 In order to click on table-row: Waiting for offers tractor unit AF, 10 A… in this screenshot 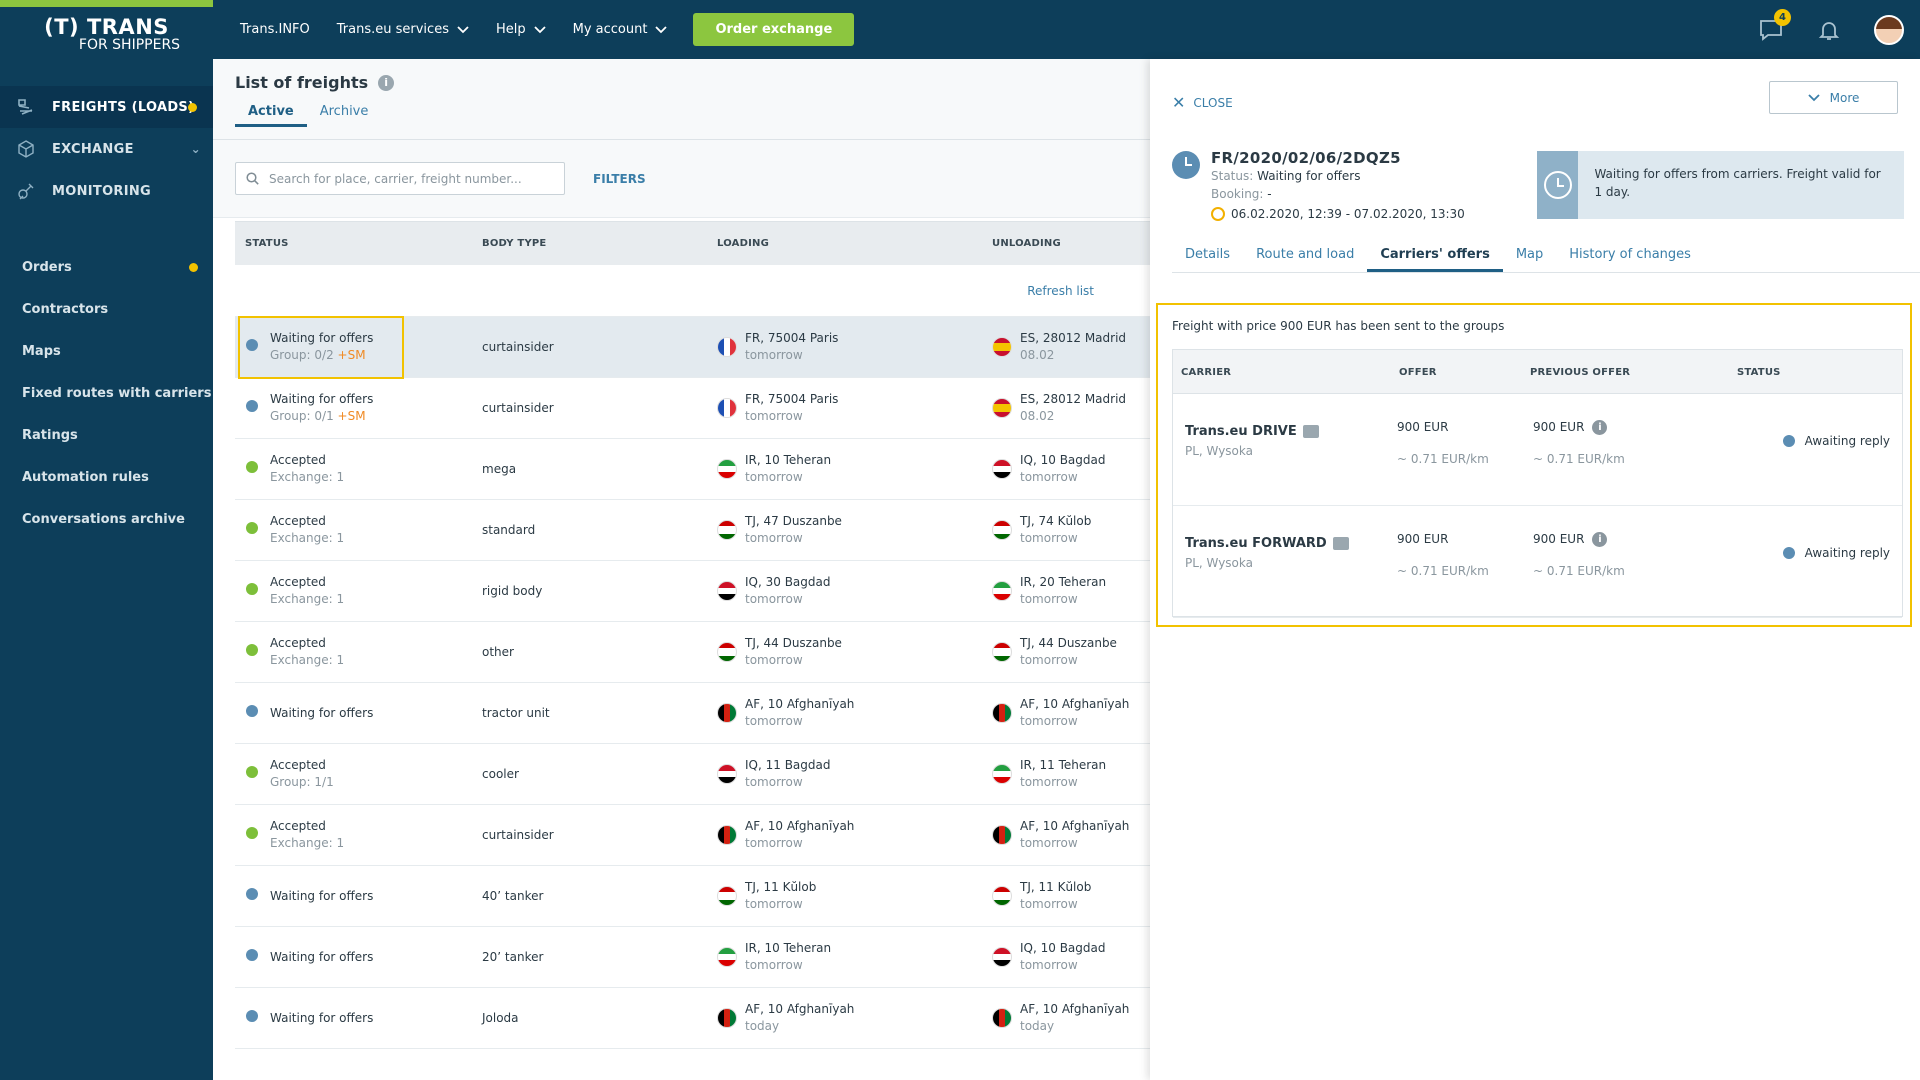, I will do `click(692, 713)`.